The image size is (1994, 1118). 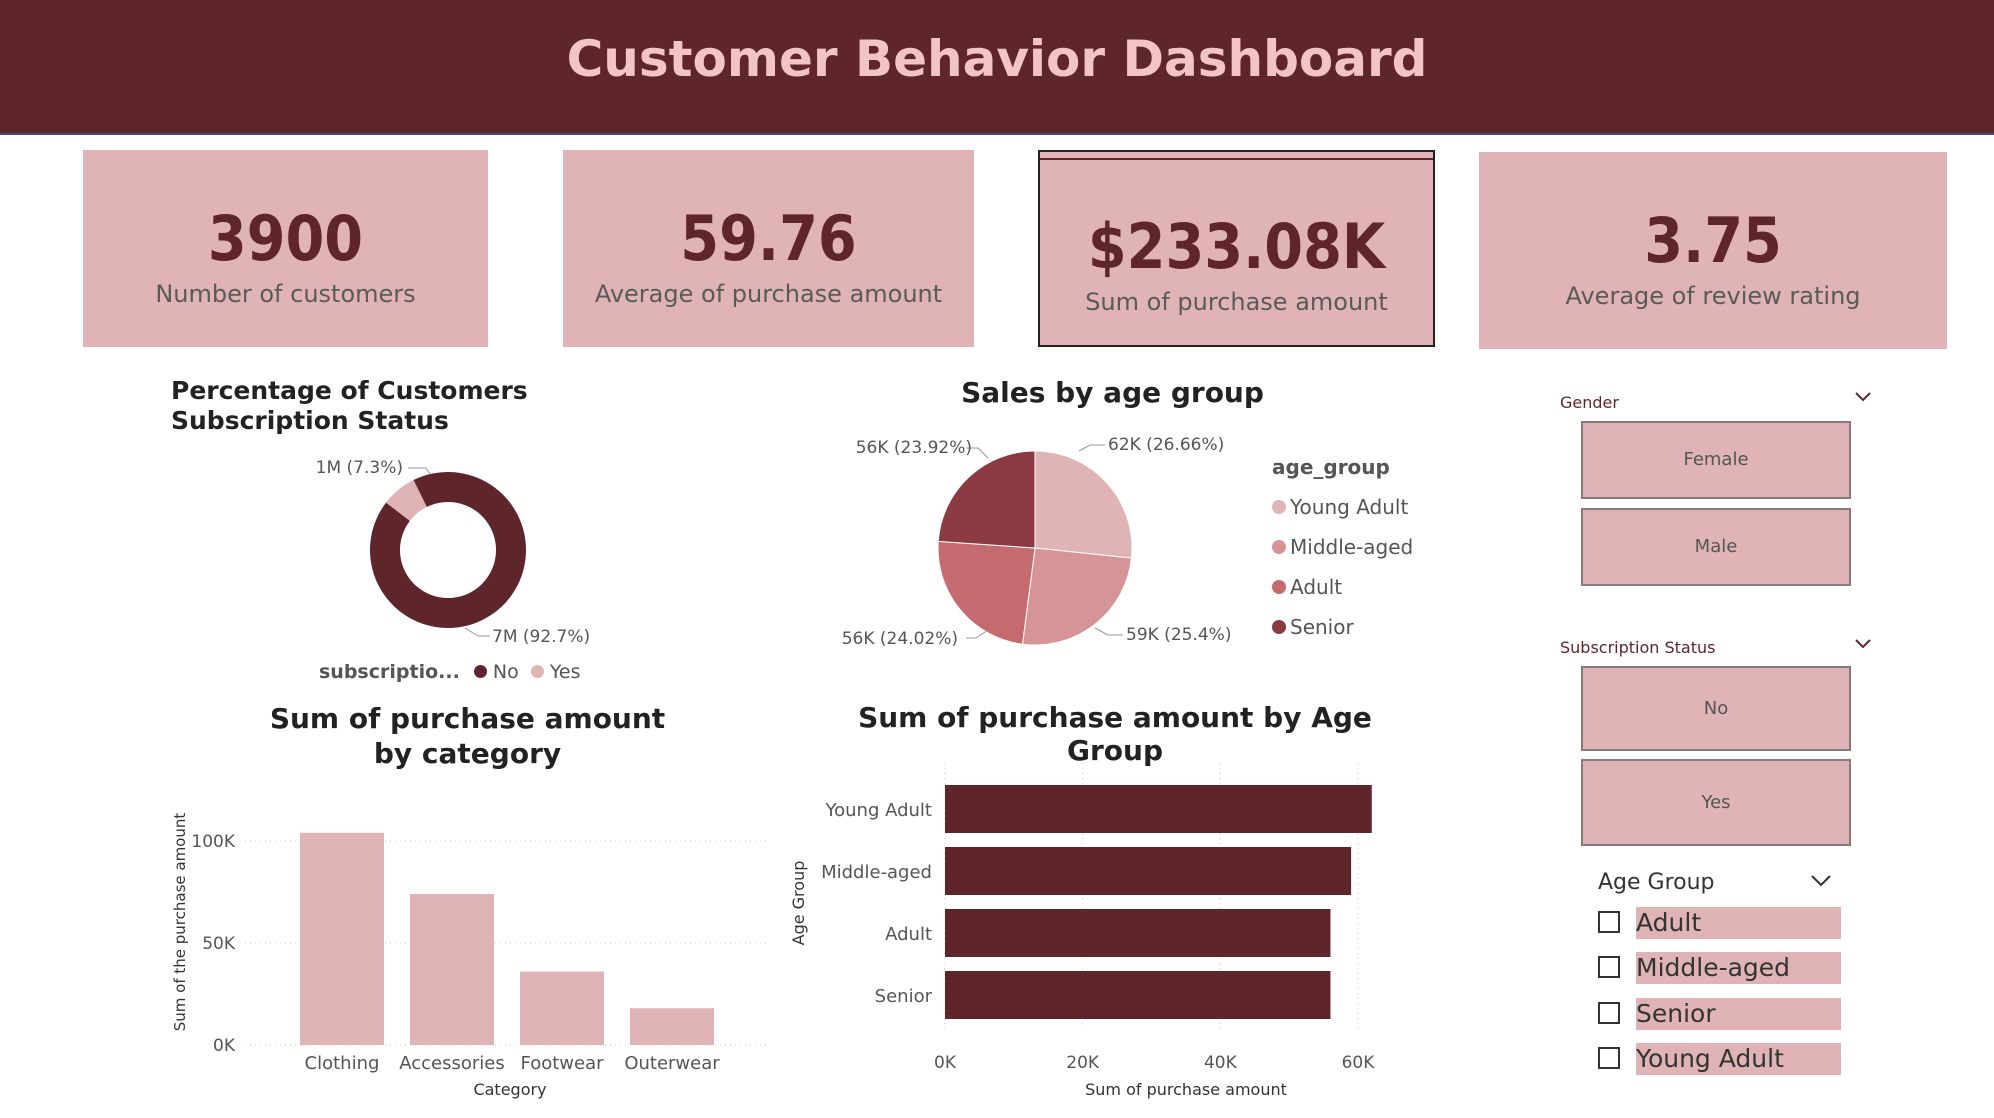 What do you see at coordinates (342, 938) in the screenshot?
I see `bar-clothing` at bounding box center [342, 938].